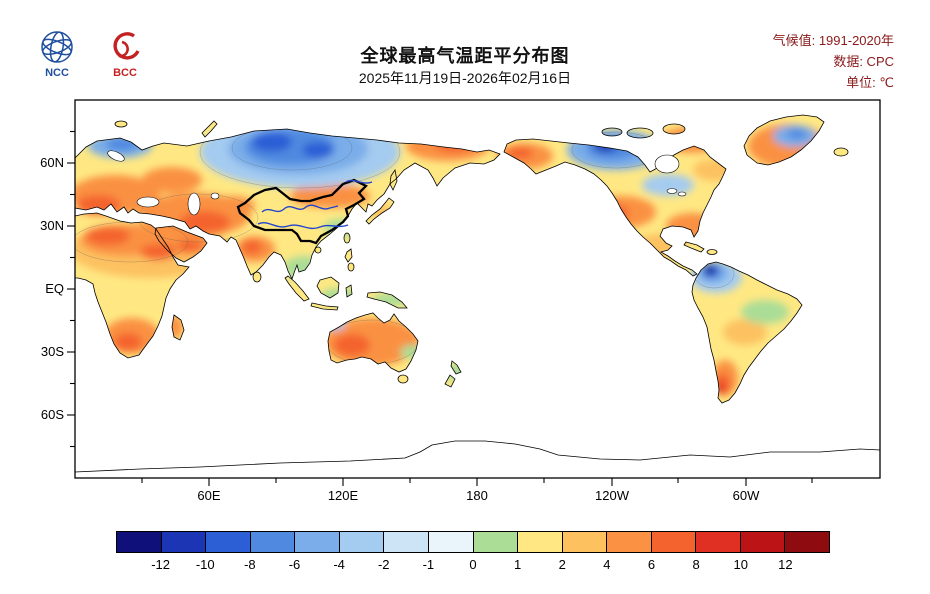  I want to click on lat-tick-label: 30N, so click(52, 225).